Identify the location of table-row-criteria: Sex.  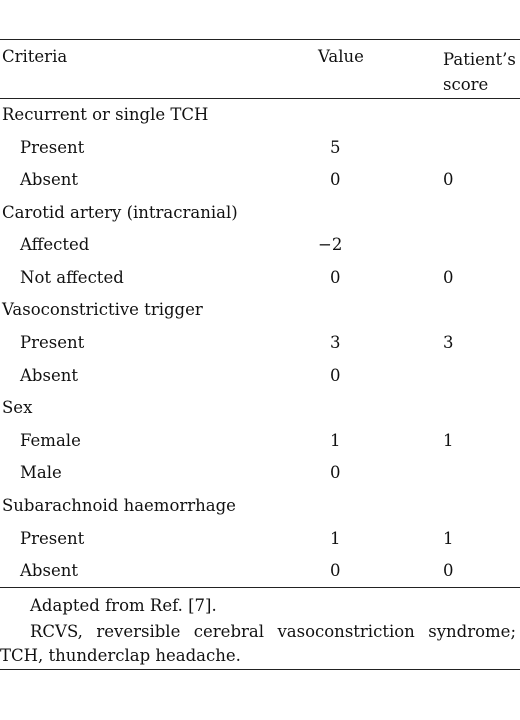
(17, 407).